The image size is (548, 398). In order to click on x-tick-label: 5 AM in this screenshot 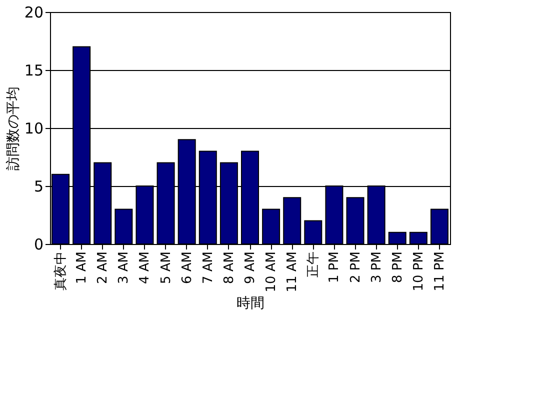, I will do `click(166, 268)`.